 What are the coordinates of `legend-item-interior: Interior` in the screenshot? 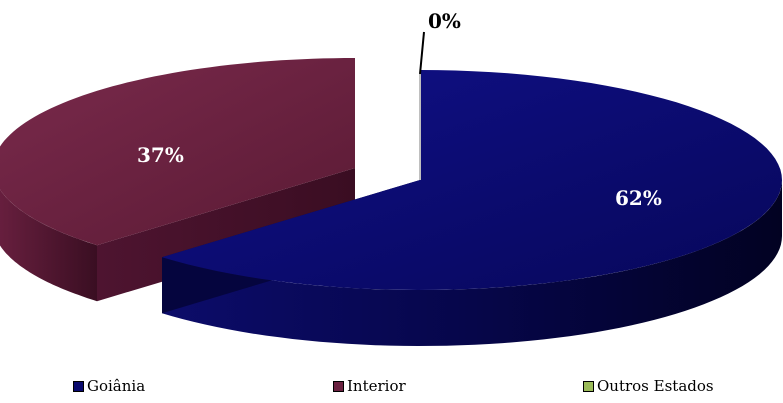 It's located at (369, 386).